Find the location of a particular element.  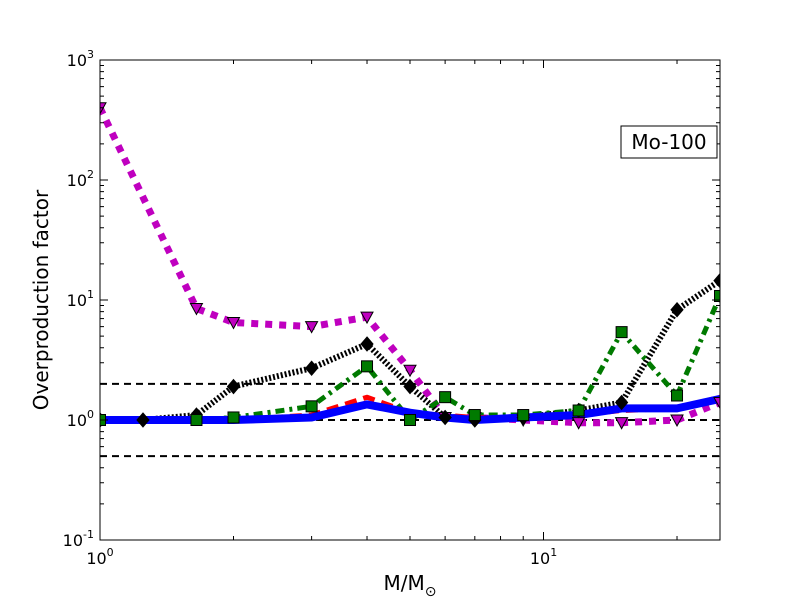

x-tick-label: 10¹ is located at coordinates (543, 557).